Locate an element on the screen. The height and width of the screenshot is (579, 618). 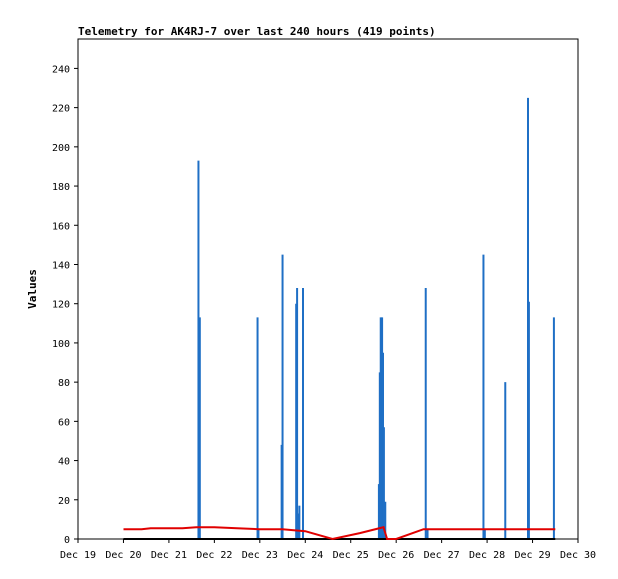
x-tick-label: Dec 22 is located at coordinates (214, 555).